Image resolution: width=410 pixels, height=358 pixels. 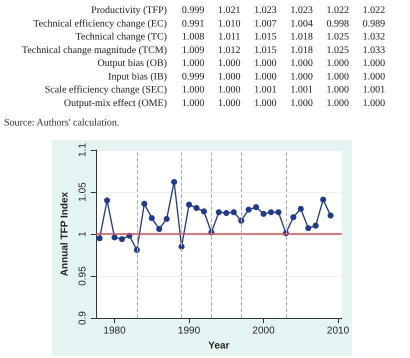 I want to click on y-tick-label: Technical efficiency change (EC), so click(x=100, y=24).